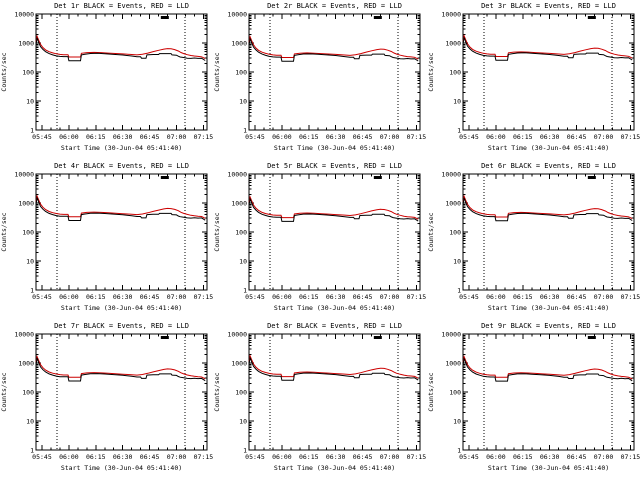 The image size is (640, 480). What do you see at coordinates (550, 297) in the screenshot?
I see `x-tick-label: 06:30` at bounding box center [550, 297].